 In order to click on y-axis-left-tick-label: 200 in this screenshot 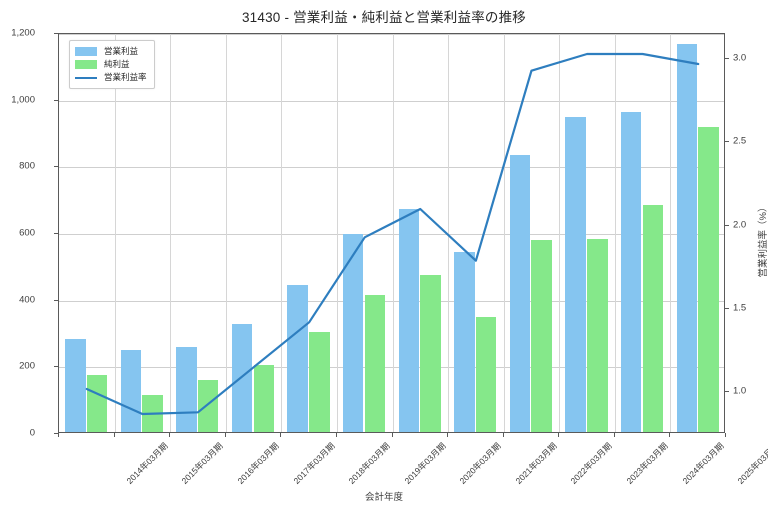, I will do `click(27, 366)`.